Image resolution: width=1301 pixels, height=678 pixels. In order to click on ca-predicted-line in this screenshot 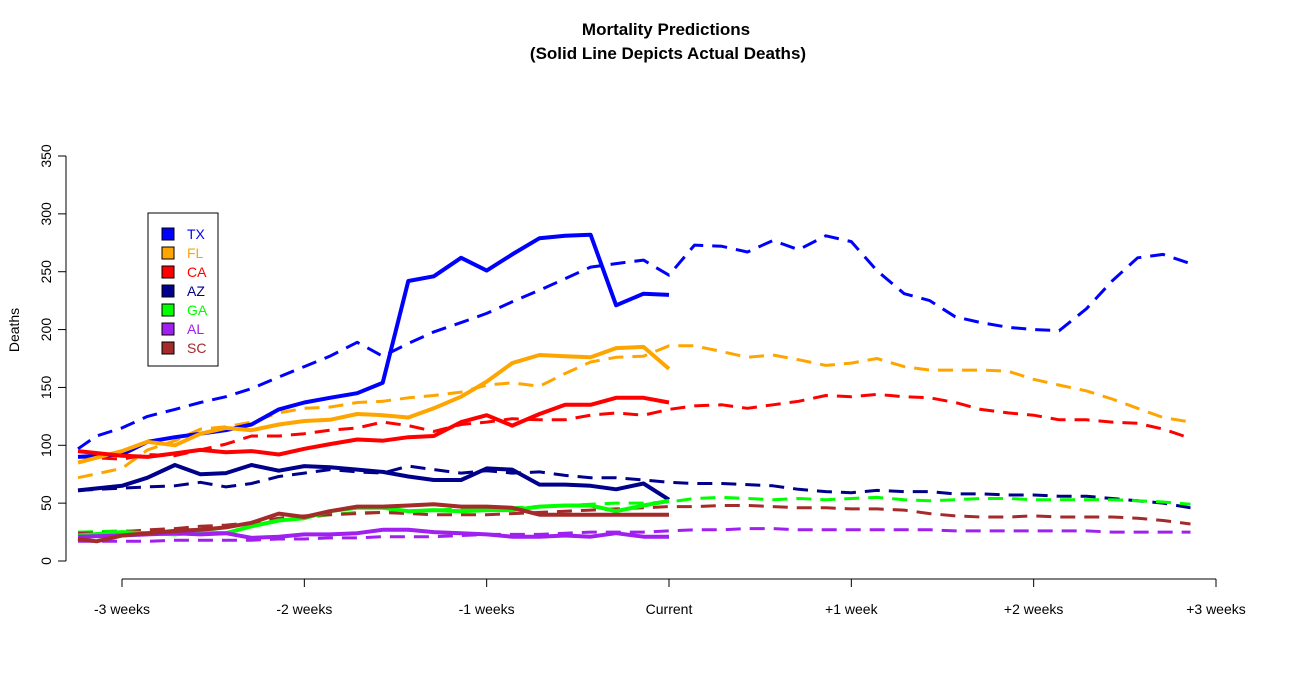, I will do `click(634, 426)`.